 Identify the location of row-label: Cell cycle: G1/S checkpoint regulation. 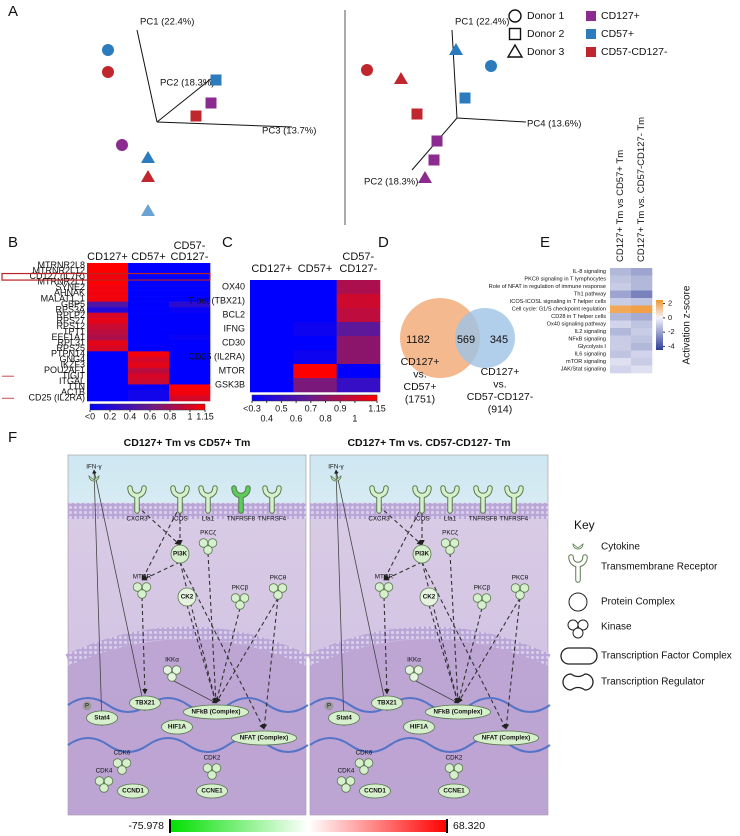
(559, 310).